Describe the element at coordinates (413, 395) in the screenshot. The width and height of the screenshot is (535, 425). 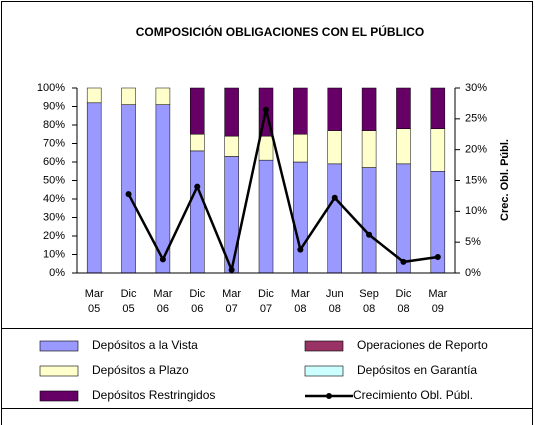
I see `legend-label: Crecimiento Obl. Públ.` at that location.